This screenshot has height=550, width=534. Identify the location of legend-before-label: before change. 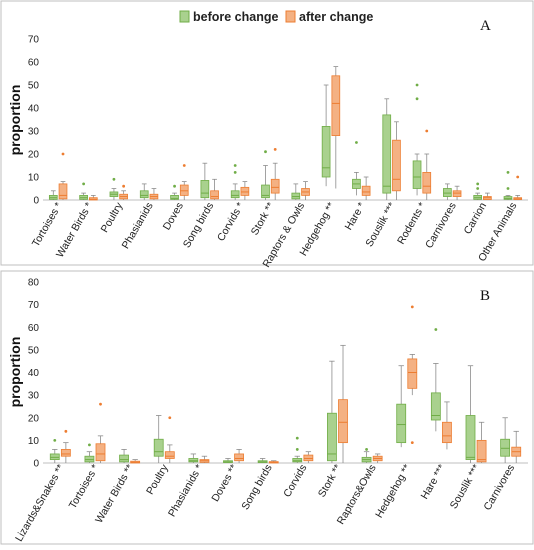
(235, 17).